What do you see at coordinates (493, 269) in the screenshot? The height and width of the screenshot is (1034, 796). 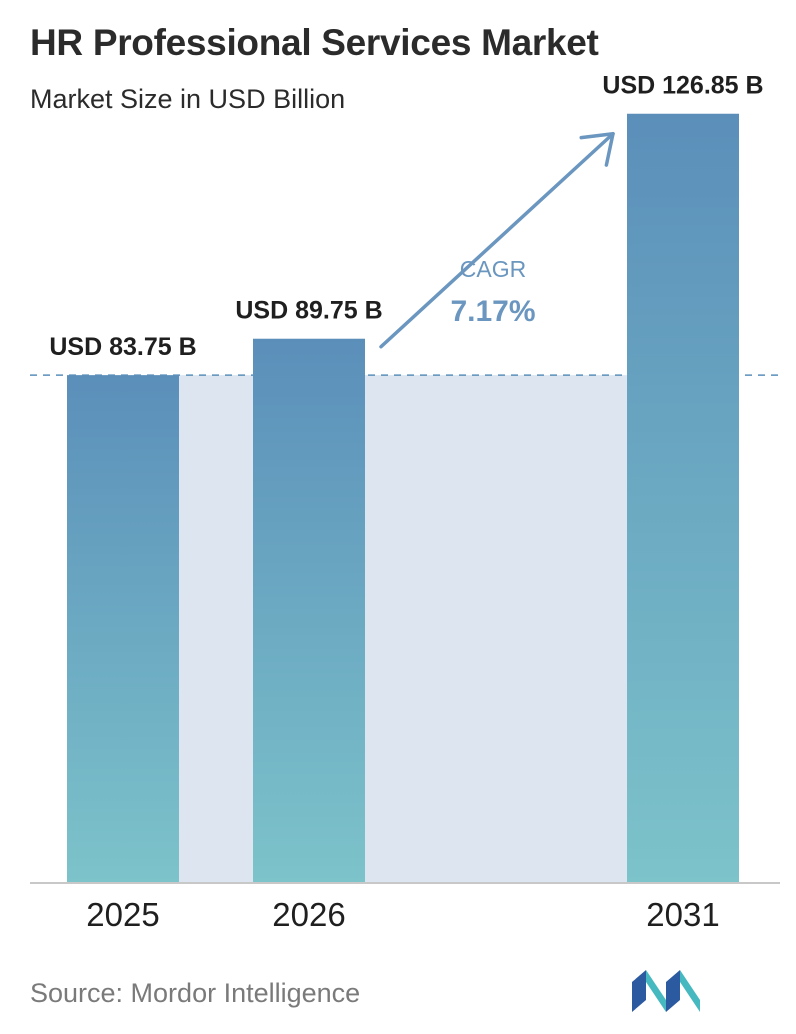 I see `cagr-label: CAGR` at bounding box center [493, 269].